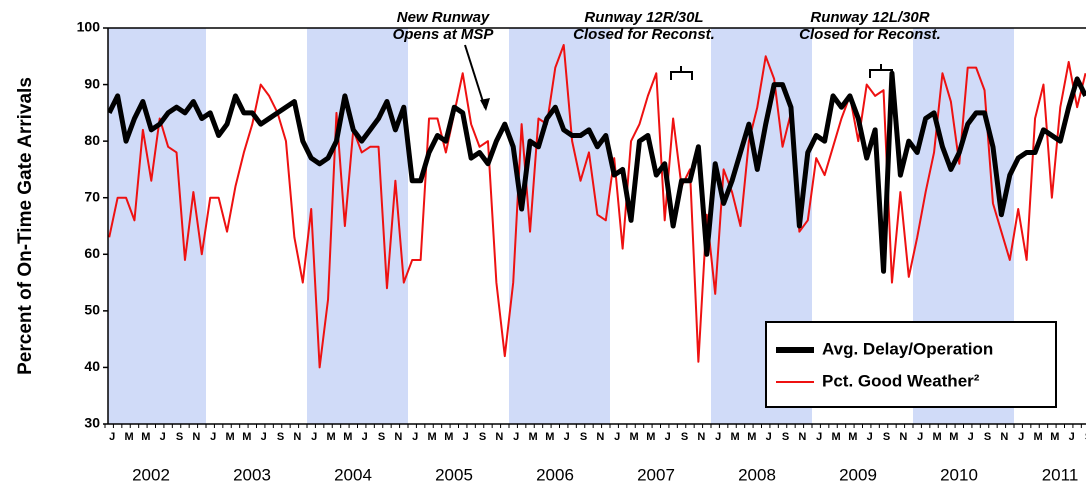 This screenshot has width=1086, height=496. Describe the element at coordinates (443, 17) in the screenshot. I see `annotation: New Runway` at that location.